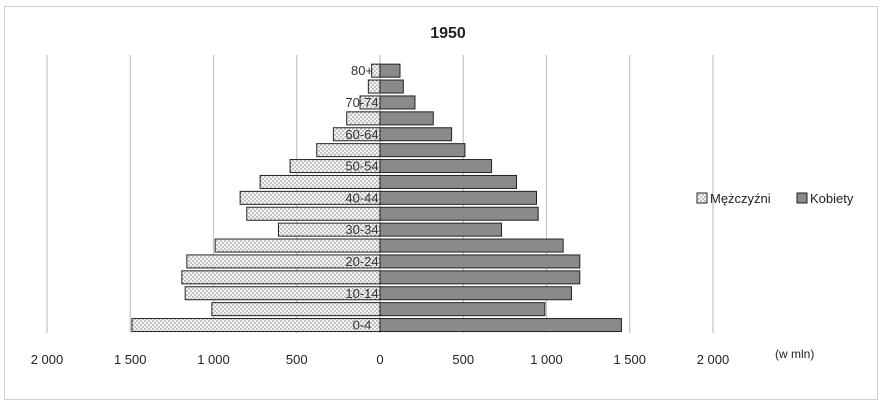  What do you see at coordinates (361, 229) in the screenshot?
I see `category-label: 30-34` at bounding box center [361, 229].